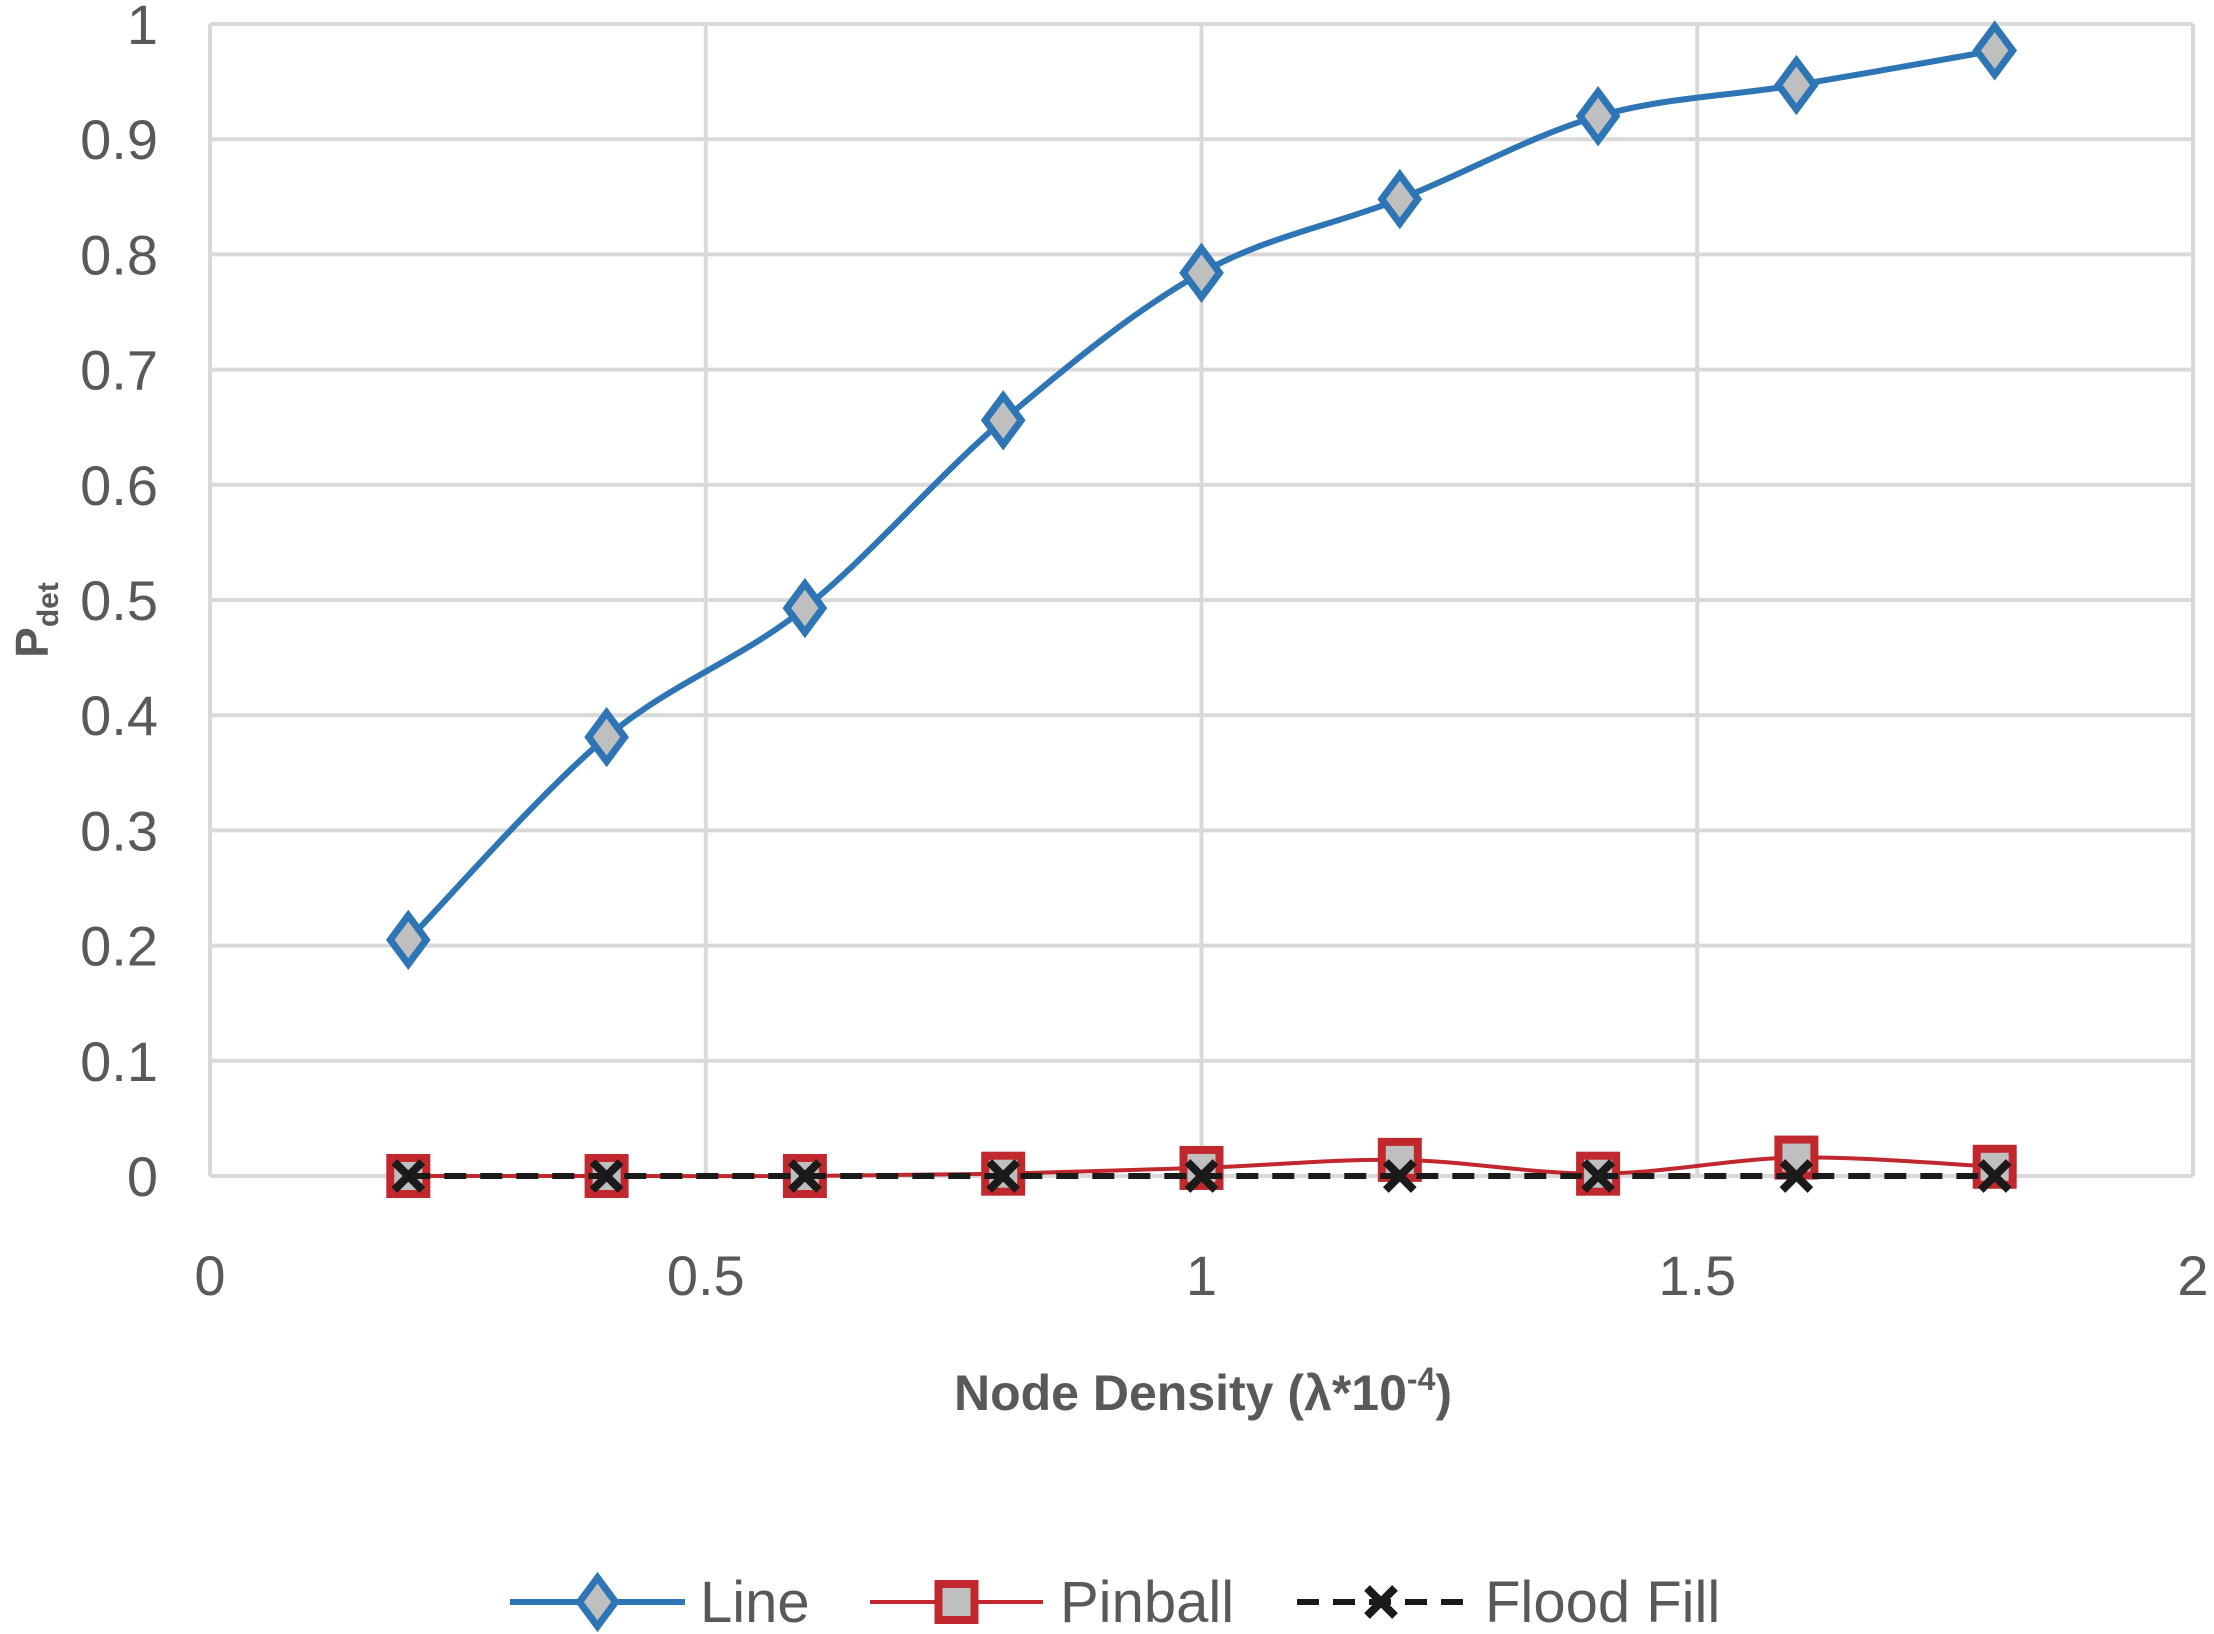  Describe the element at coordinates (660, 1602) in the screenshot. I see `legend-item-line: Line` at that location.